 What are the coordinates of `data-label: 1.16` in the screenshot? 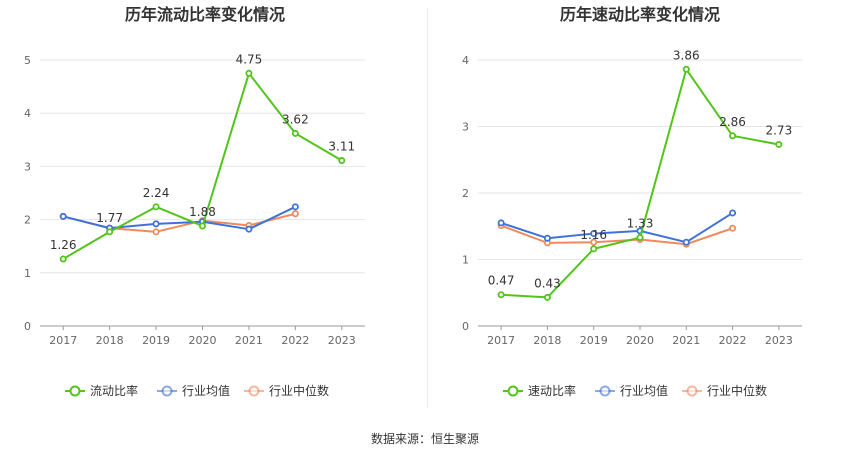 It's located at (593, 235).